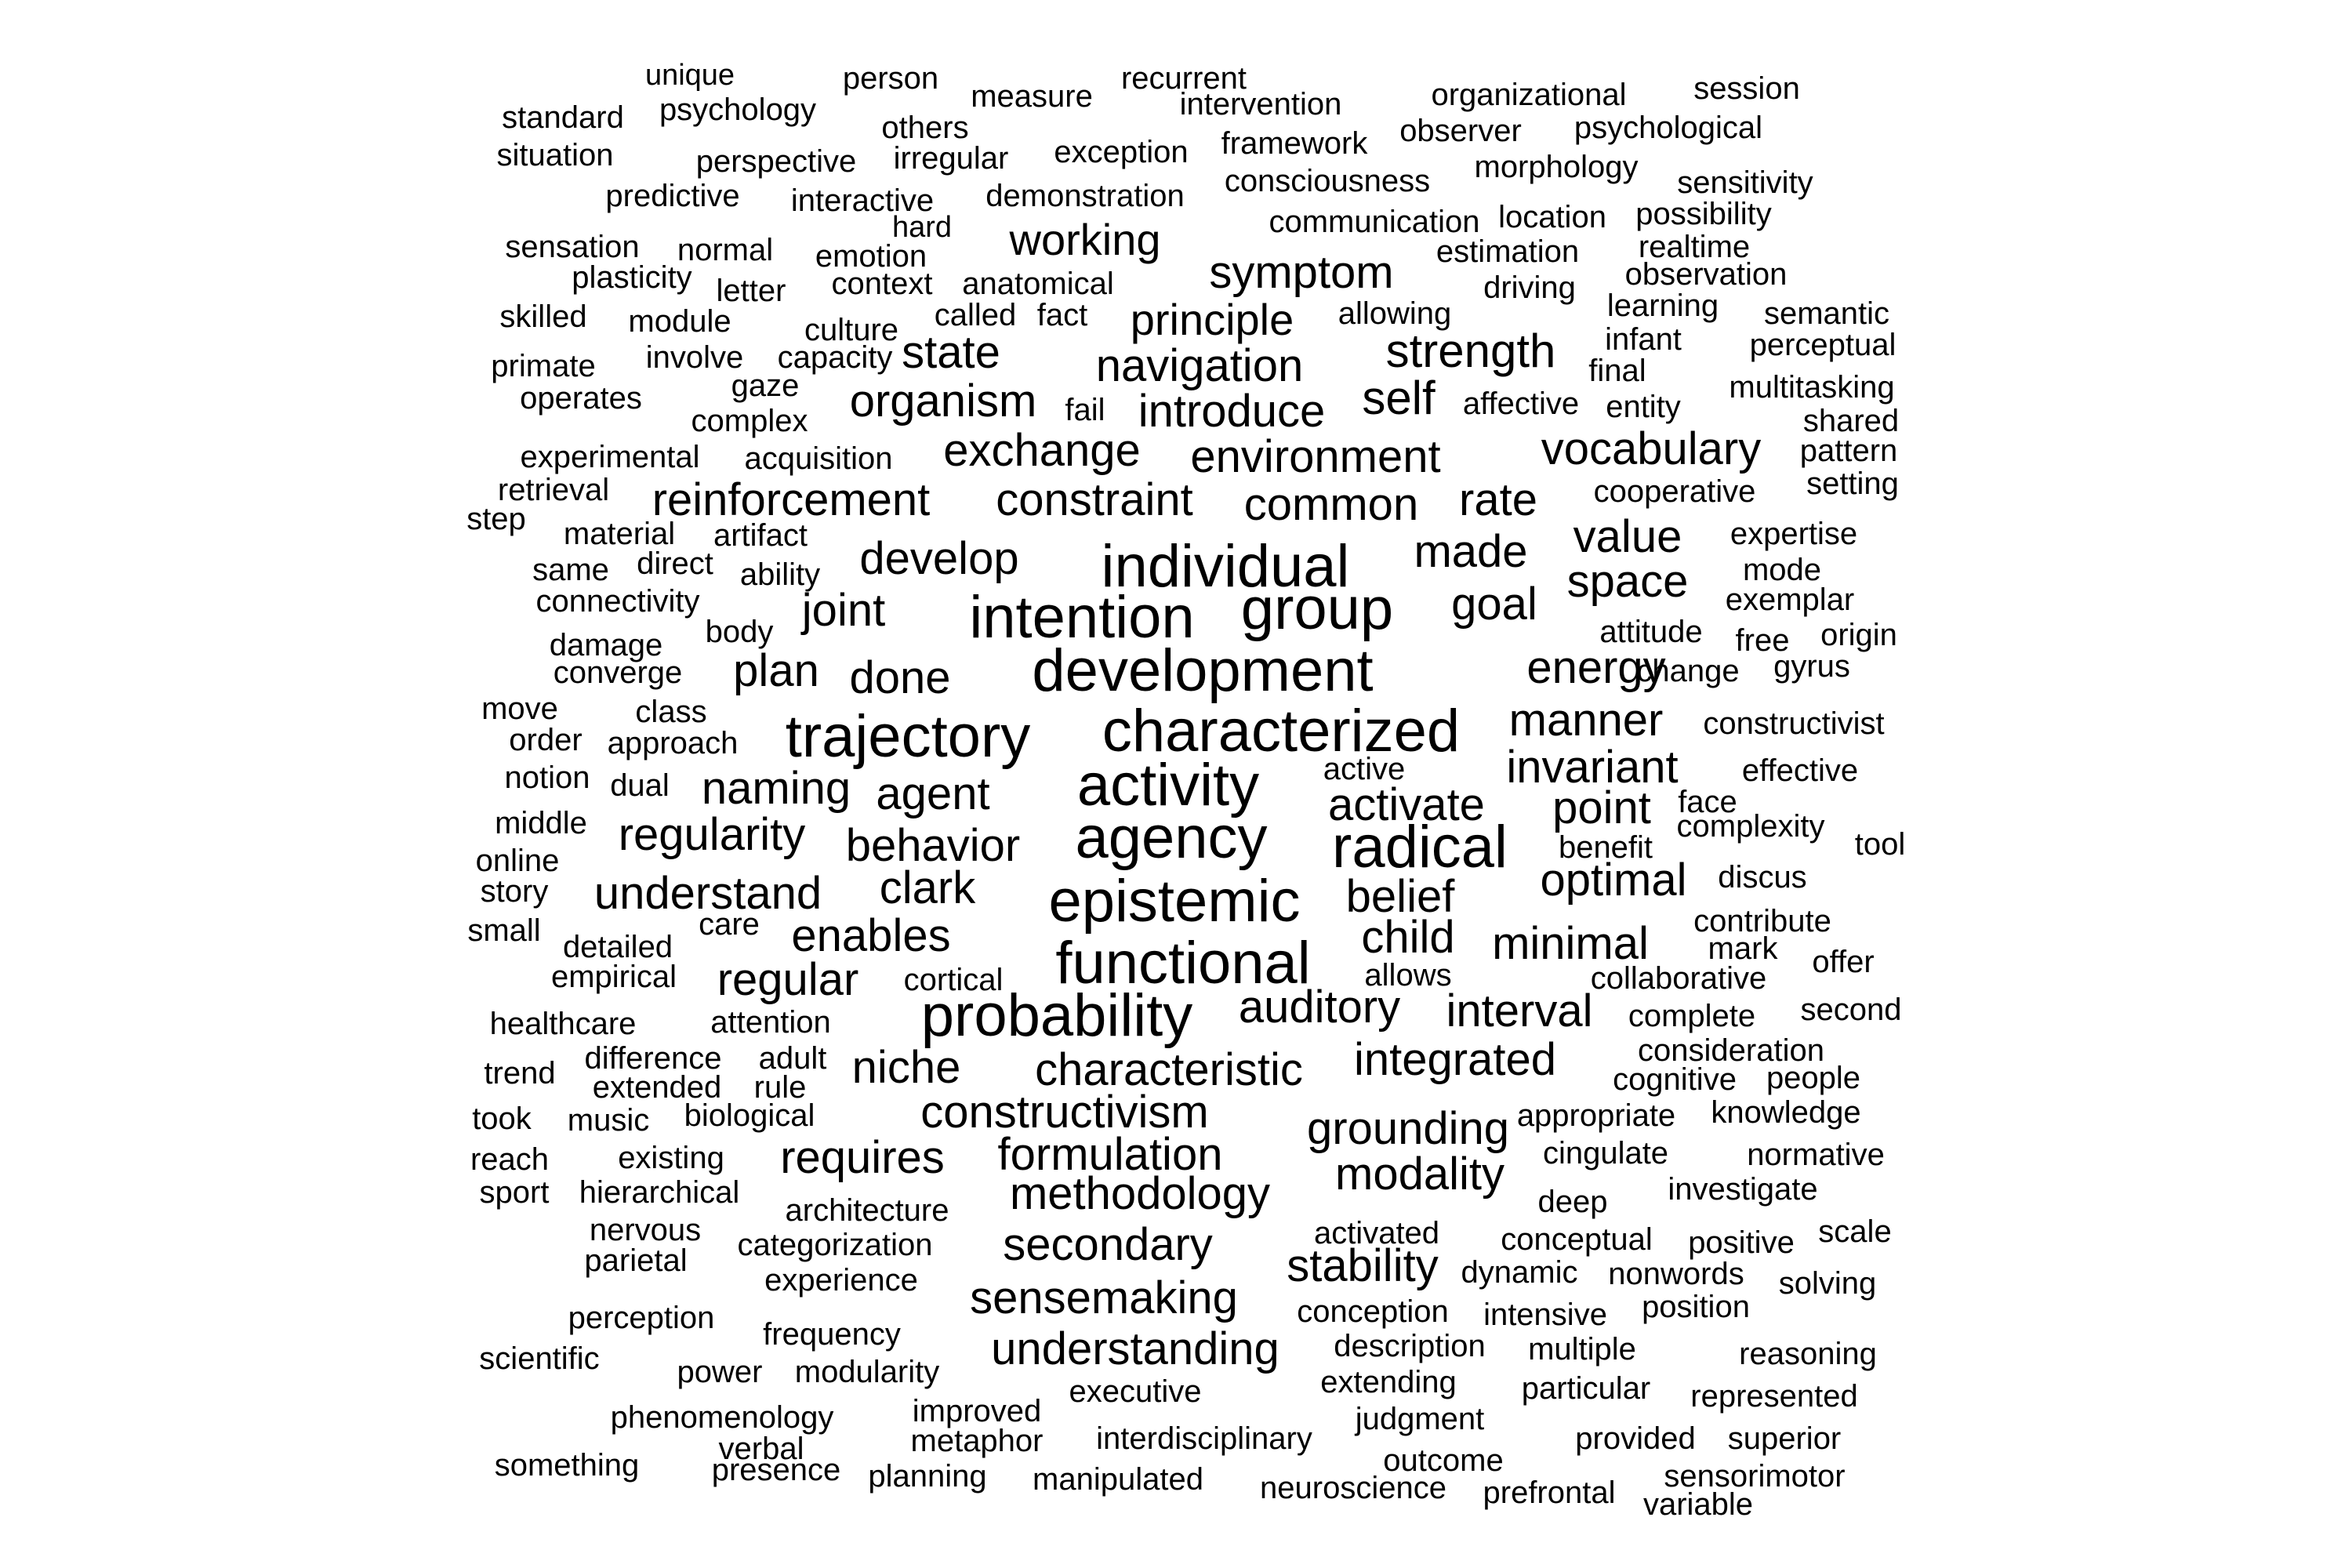  I want to click on cloud-word-point: point, so click(1601, 807).